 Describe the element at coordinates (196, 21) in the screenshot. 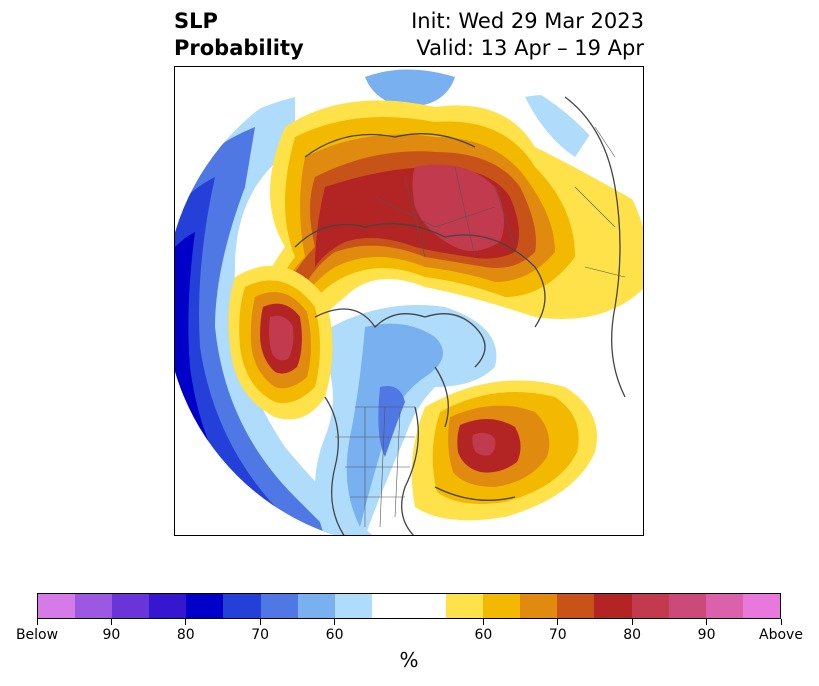

I see `title-line-1: SLP` at that location.